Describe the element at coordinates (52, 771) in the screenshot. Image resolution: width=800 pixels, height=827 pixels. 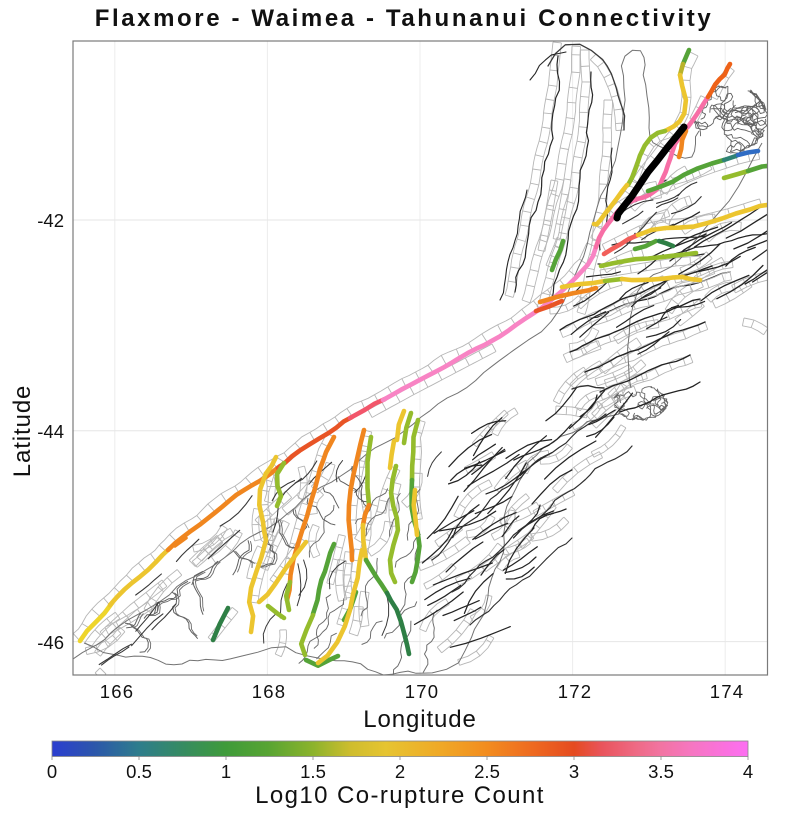
I see `svg-text: 0` at that location.